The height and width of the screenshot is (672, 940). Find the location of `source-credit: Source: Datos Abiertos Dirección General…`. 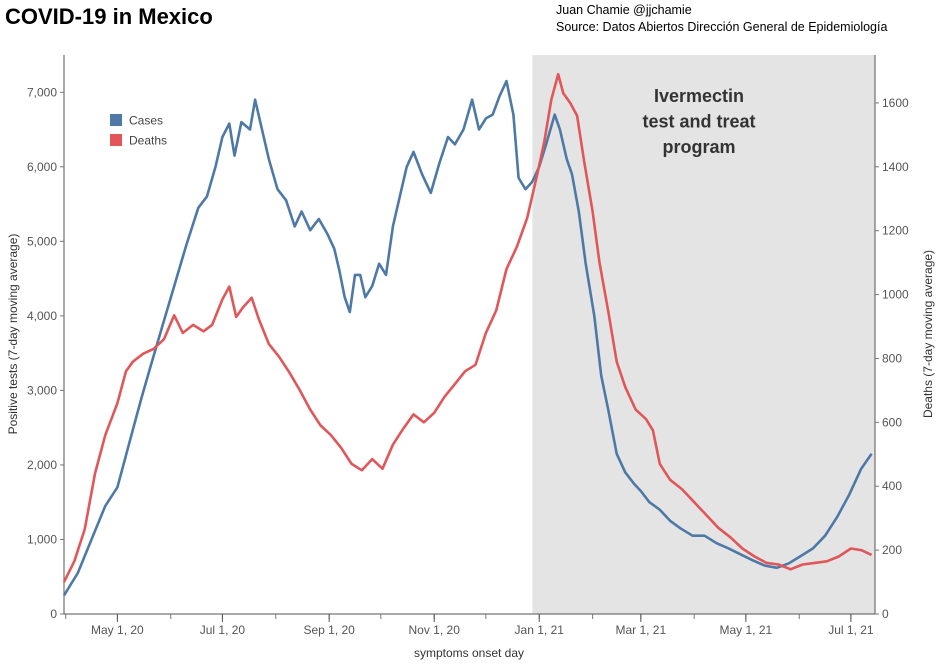

source-credit: Source: Datos Abiertos Dirección General… is located at coordinates (722, 27).